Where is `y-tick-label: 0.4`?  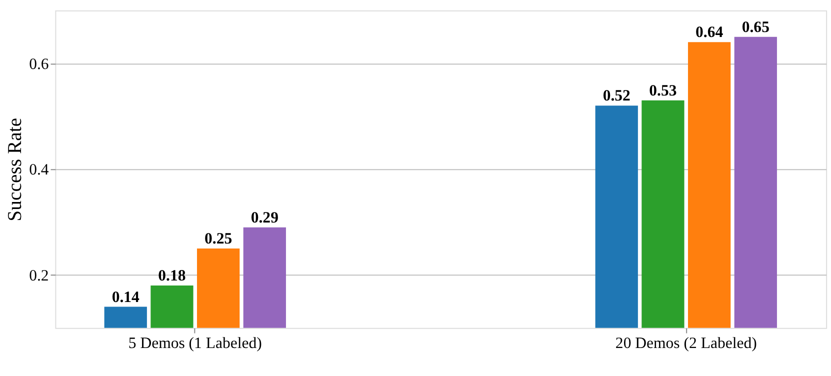 y-tick-label: 0.4 is located at coordinates (39, 170).